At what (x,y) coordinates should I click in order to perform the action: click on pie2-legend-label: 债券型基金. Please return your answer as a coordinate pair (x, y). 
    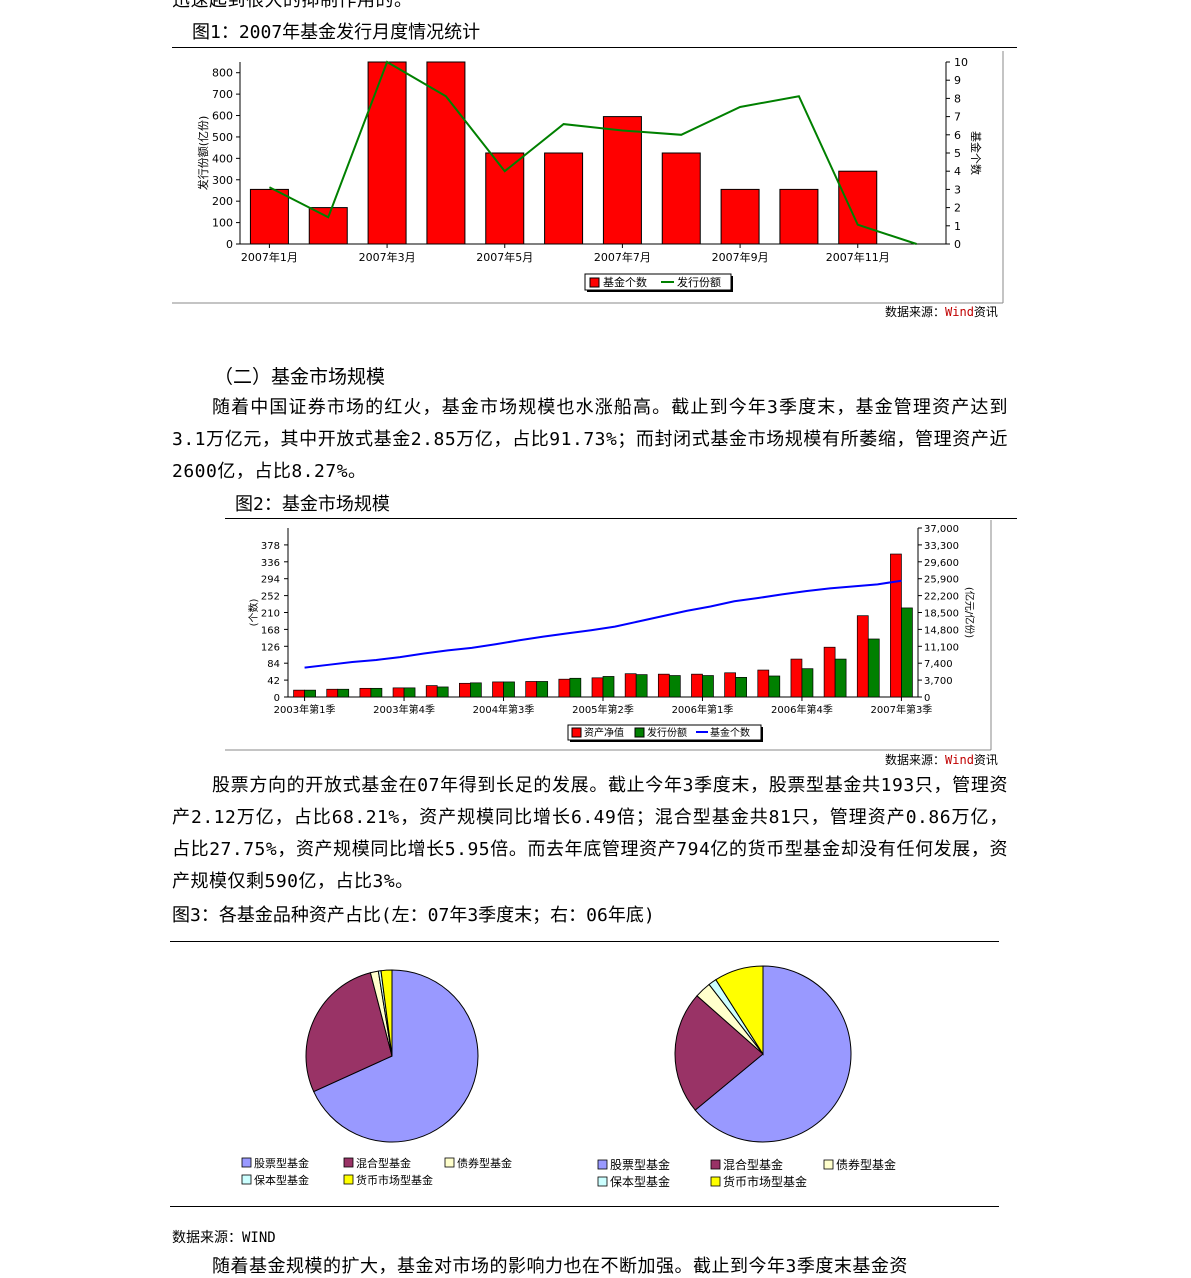
    Looking at the image, I should click on (866, 1164).